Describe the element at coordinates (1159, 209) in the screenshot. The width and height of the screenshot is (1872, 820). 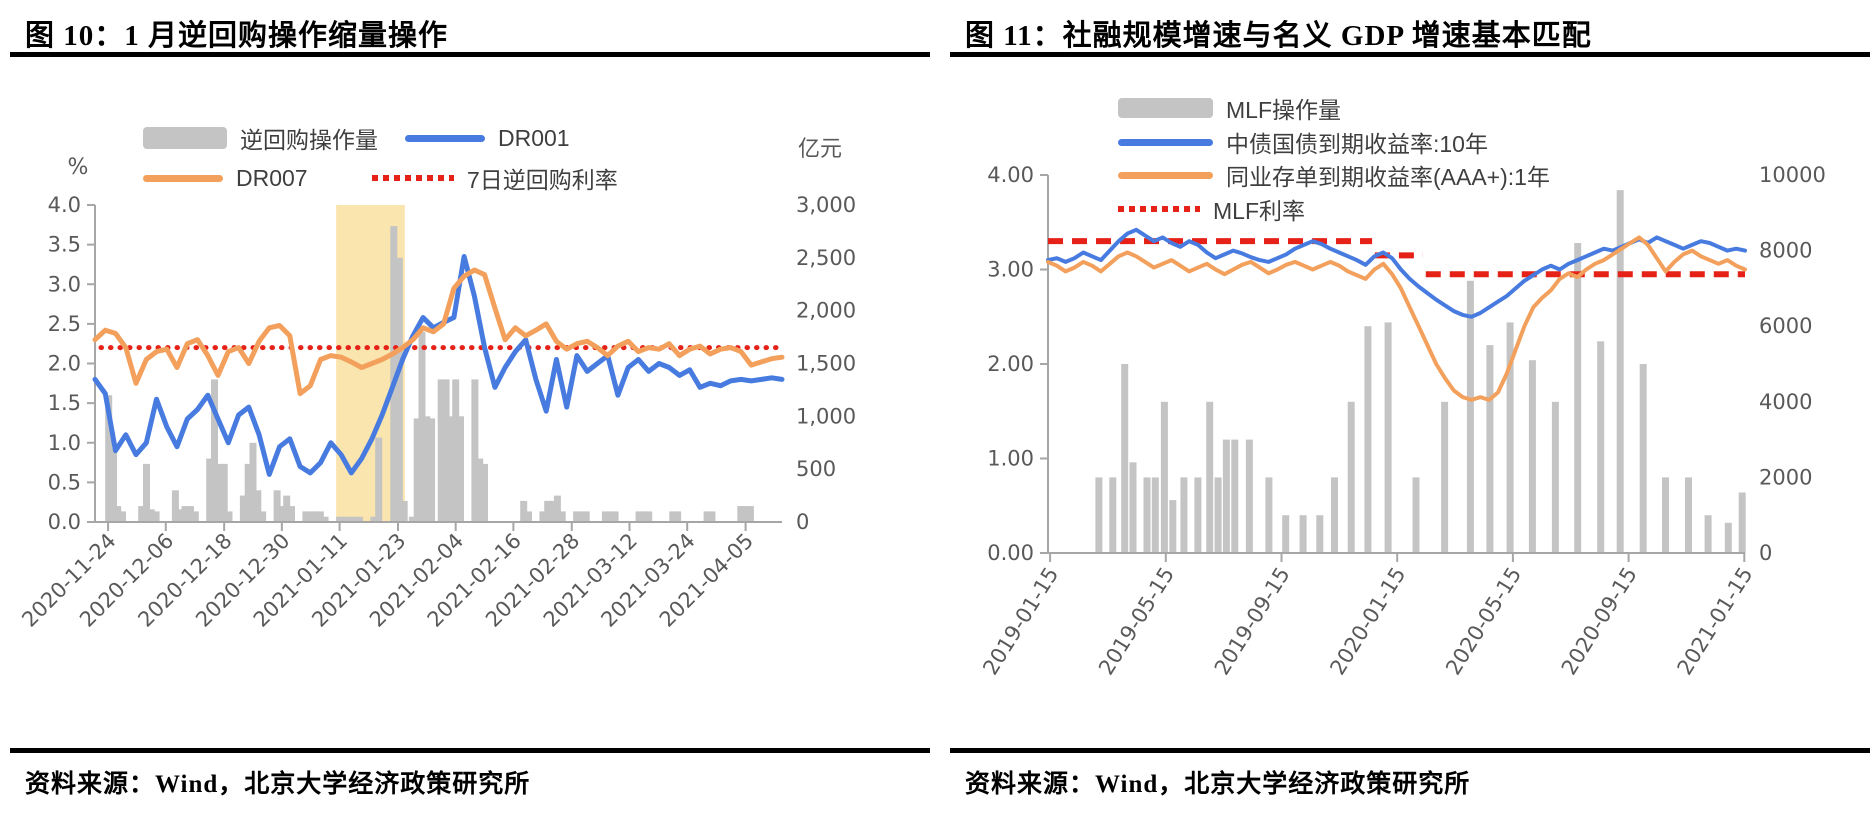
I see `dotted-line-swatch` at that location.